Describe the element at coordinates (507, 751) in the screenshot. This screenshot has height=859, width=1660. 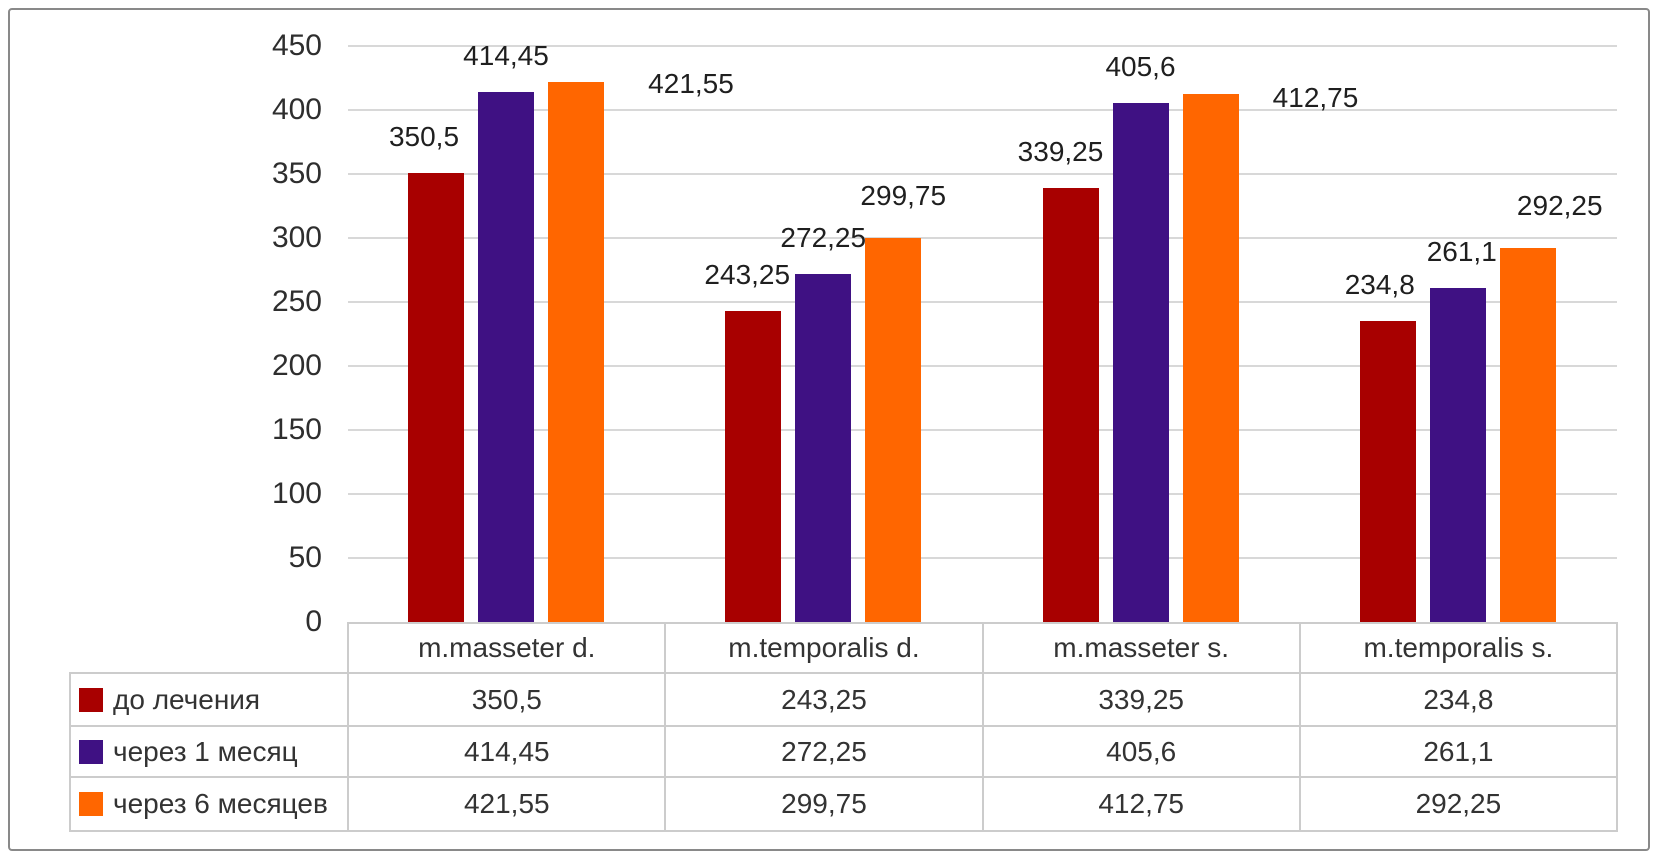
I see `value-cell: 414,45` at that location.